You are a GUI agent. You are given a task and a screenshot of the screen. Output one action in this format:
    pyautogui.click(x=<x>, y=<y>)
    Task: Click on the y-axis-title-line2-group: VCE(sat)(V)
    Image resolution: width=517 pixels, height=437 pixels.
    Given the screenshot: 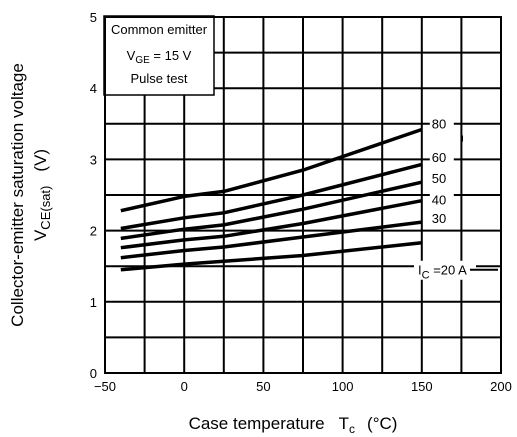 What is the action you would take?
    pyautogui.click(x=42, y=195)
    